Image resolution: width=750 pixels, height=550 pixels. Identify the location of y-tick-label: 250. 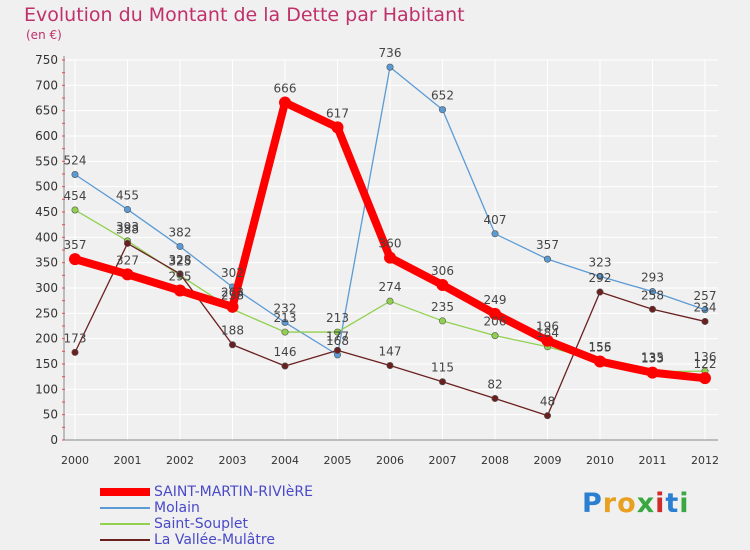
(46, 313).